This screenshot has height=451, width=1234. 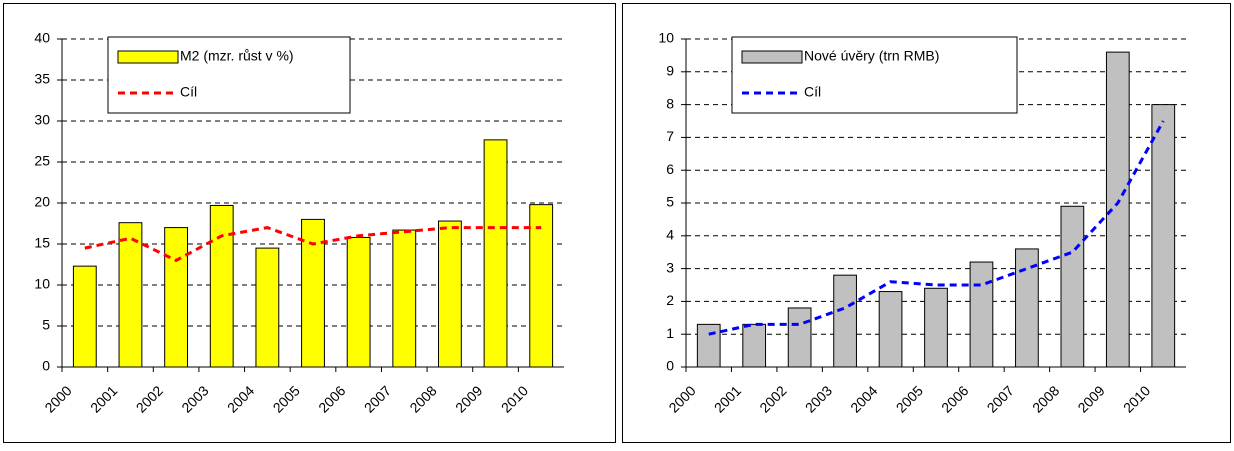 What do you see at coordinates (42, 202) in the screenshot?
I see `y-tick-label: 20` at bounding box center [42, 202].